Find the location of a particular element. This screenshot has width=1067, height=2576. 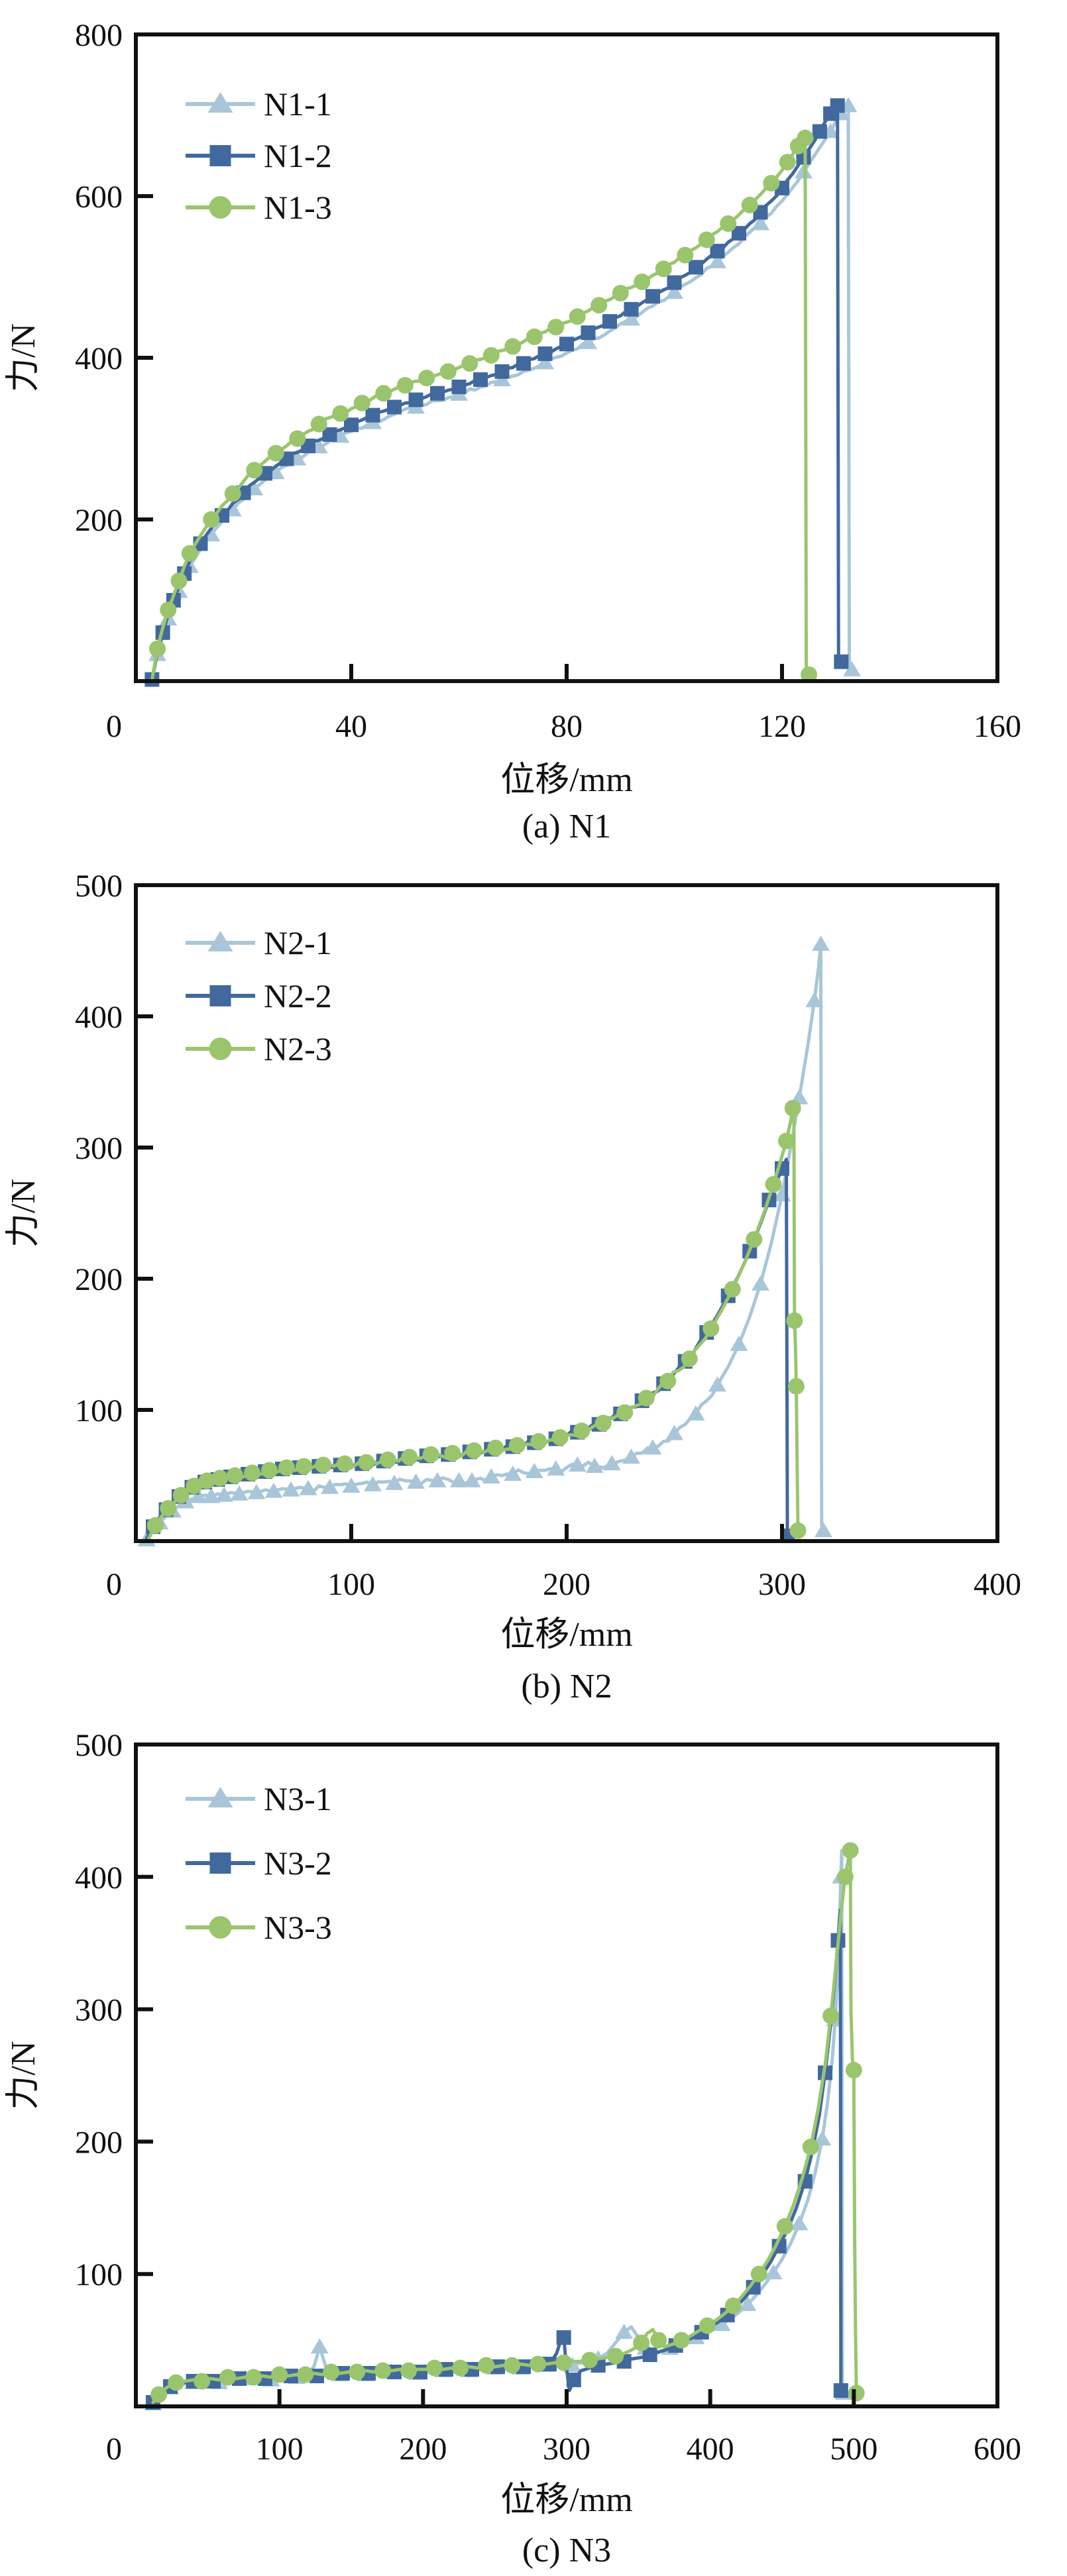

y-tick-label: 600 is located at coordinates (99, 198).